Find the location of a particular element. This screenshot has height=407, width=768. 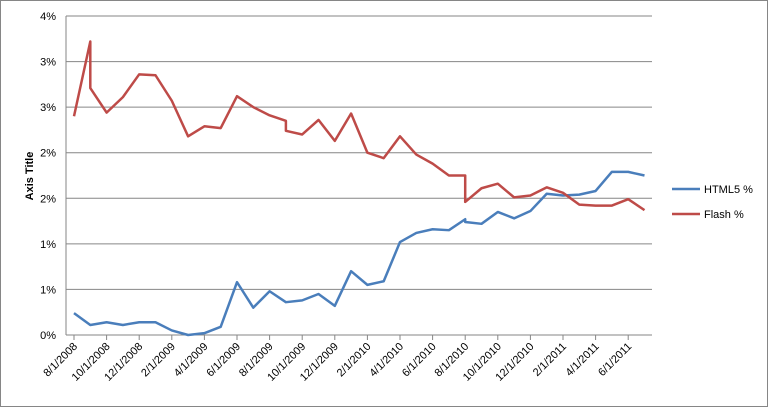

legend-label: Flash % is located at coordinates (724, 215).